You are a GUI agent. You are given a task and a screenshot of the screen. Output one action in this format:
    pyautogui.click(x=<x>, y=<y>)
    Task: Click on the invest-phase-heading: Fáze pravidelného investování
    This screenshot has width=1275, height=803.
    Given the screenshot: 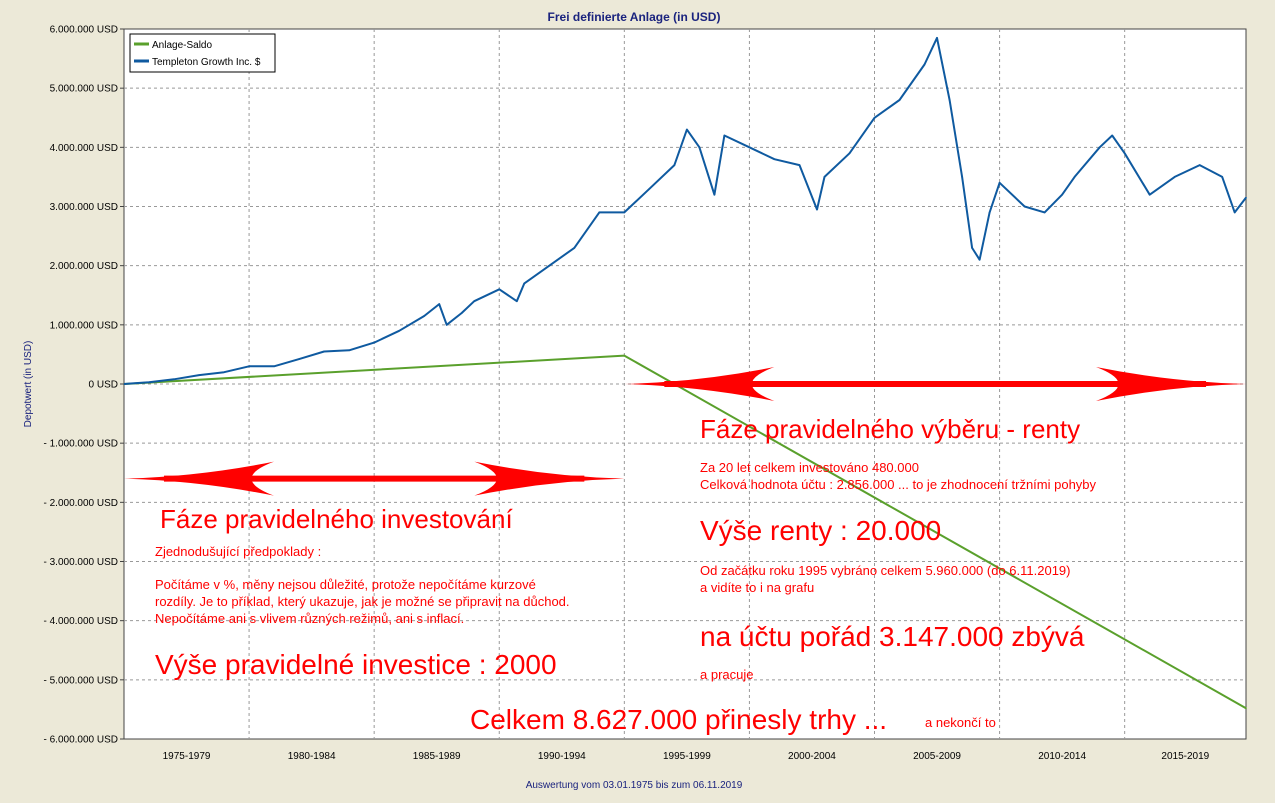 What is the action you would take?
    pyautogui.click(x=336, y=519)
    